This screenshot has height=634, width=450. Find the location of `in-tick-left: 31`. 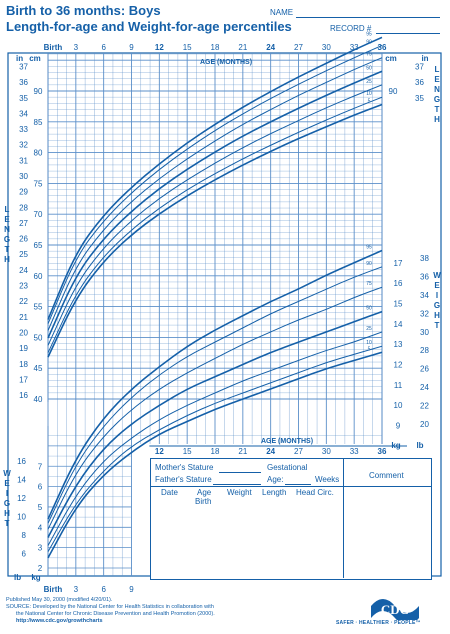

in-tick-left: 31 is located at coordinates (23, 160).